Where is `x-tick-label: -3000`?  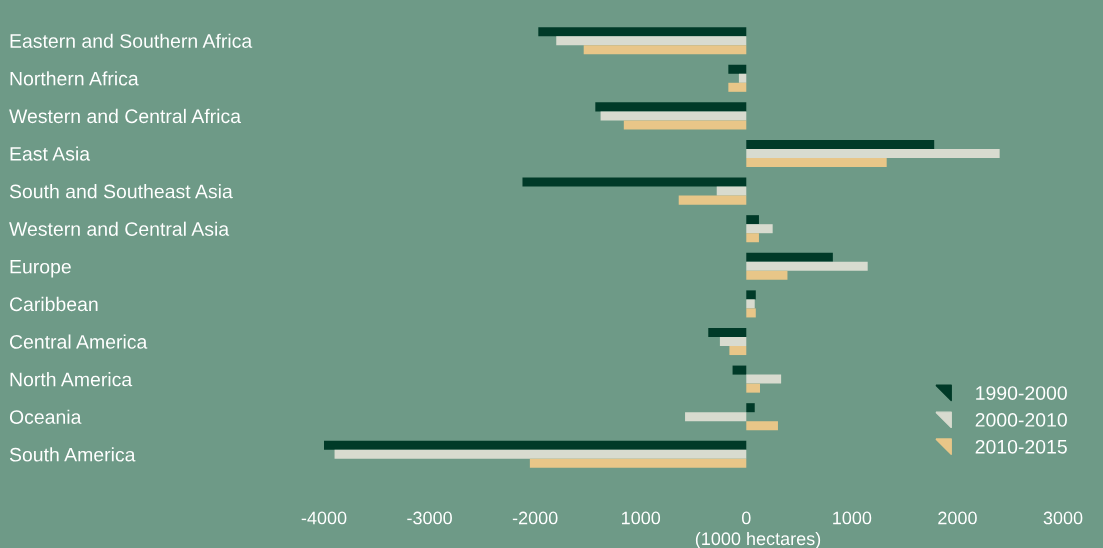 x-tick-label: -3000 is located at coordinates (429, 518).